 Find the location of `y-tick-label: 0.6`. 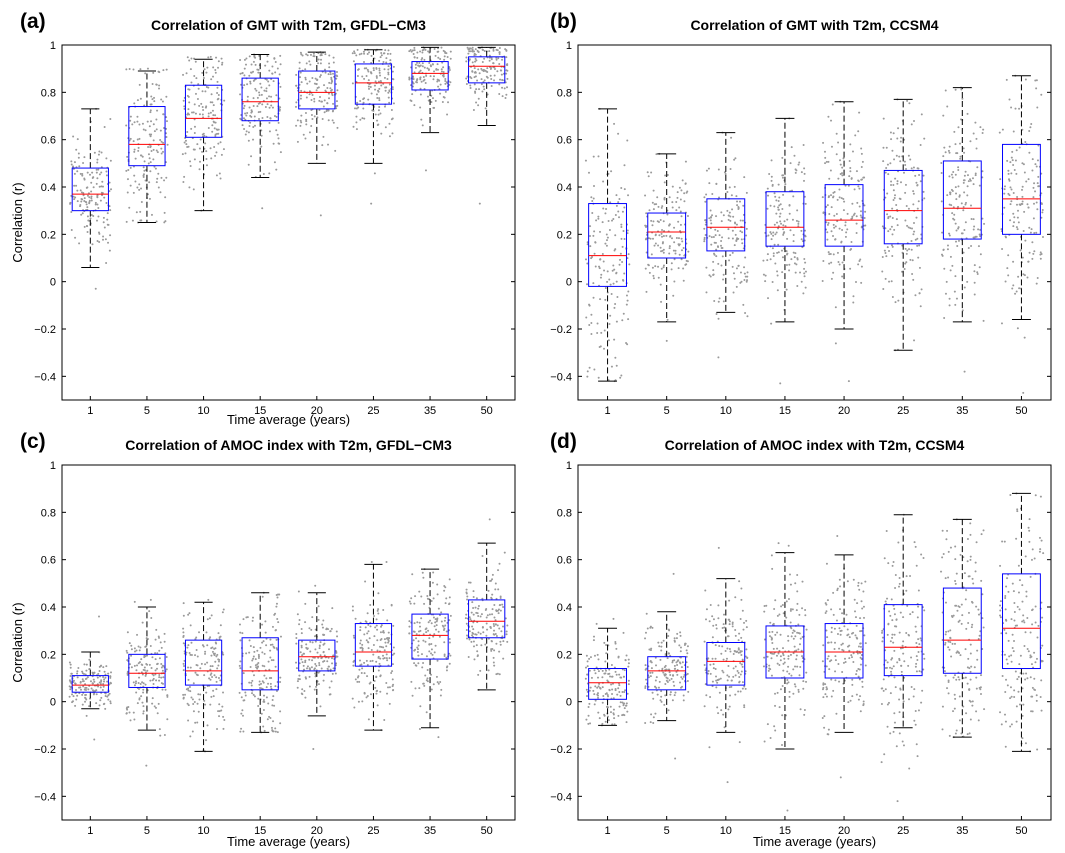

y-tick-label: 0.6 is located at coordinates (48, 141).